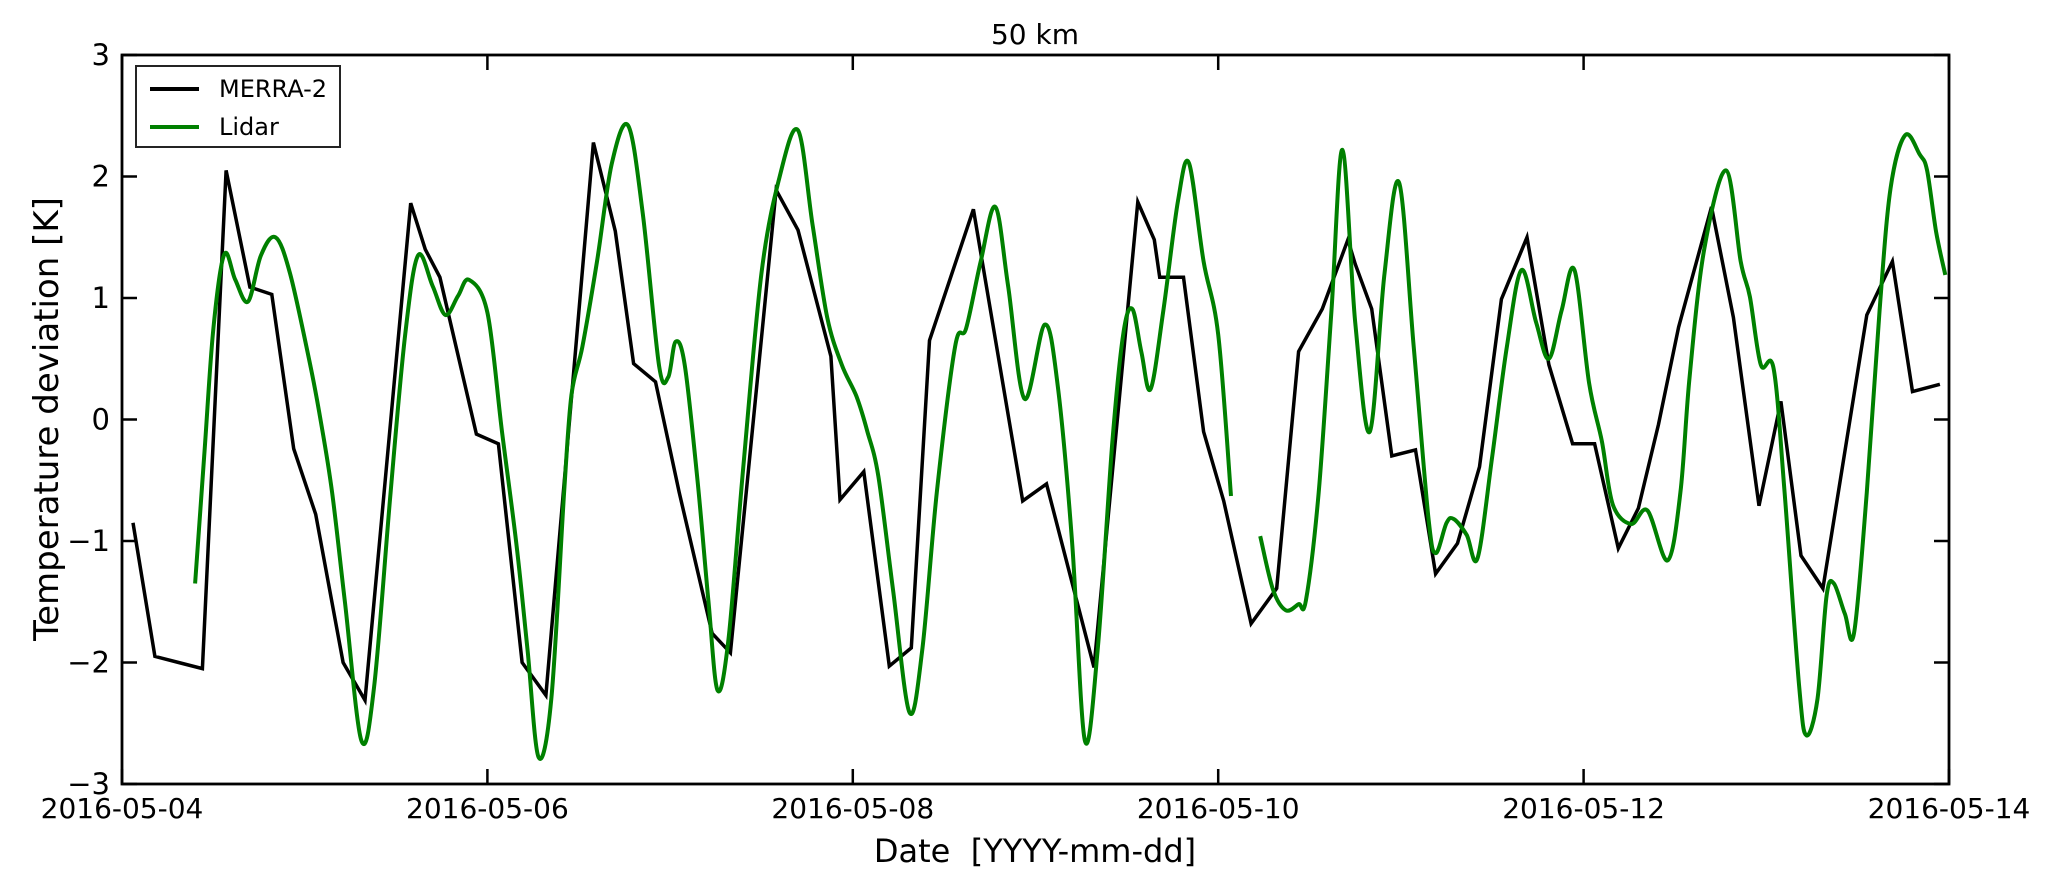 The width and height of the screenshot is (2067, 882). I want to click on x-tick-label: 2016-05-06, so click(487, 808).